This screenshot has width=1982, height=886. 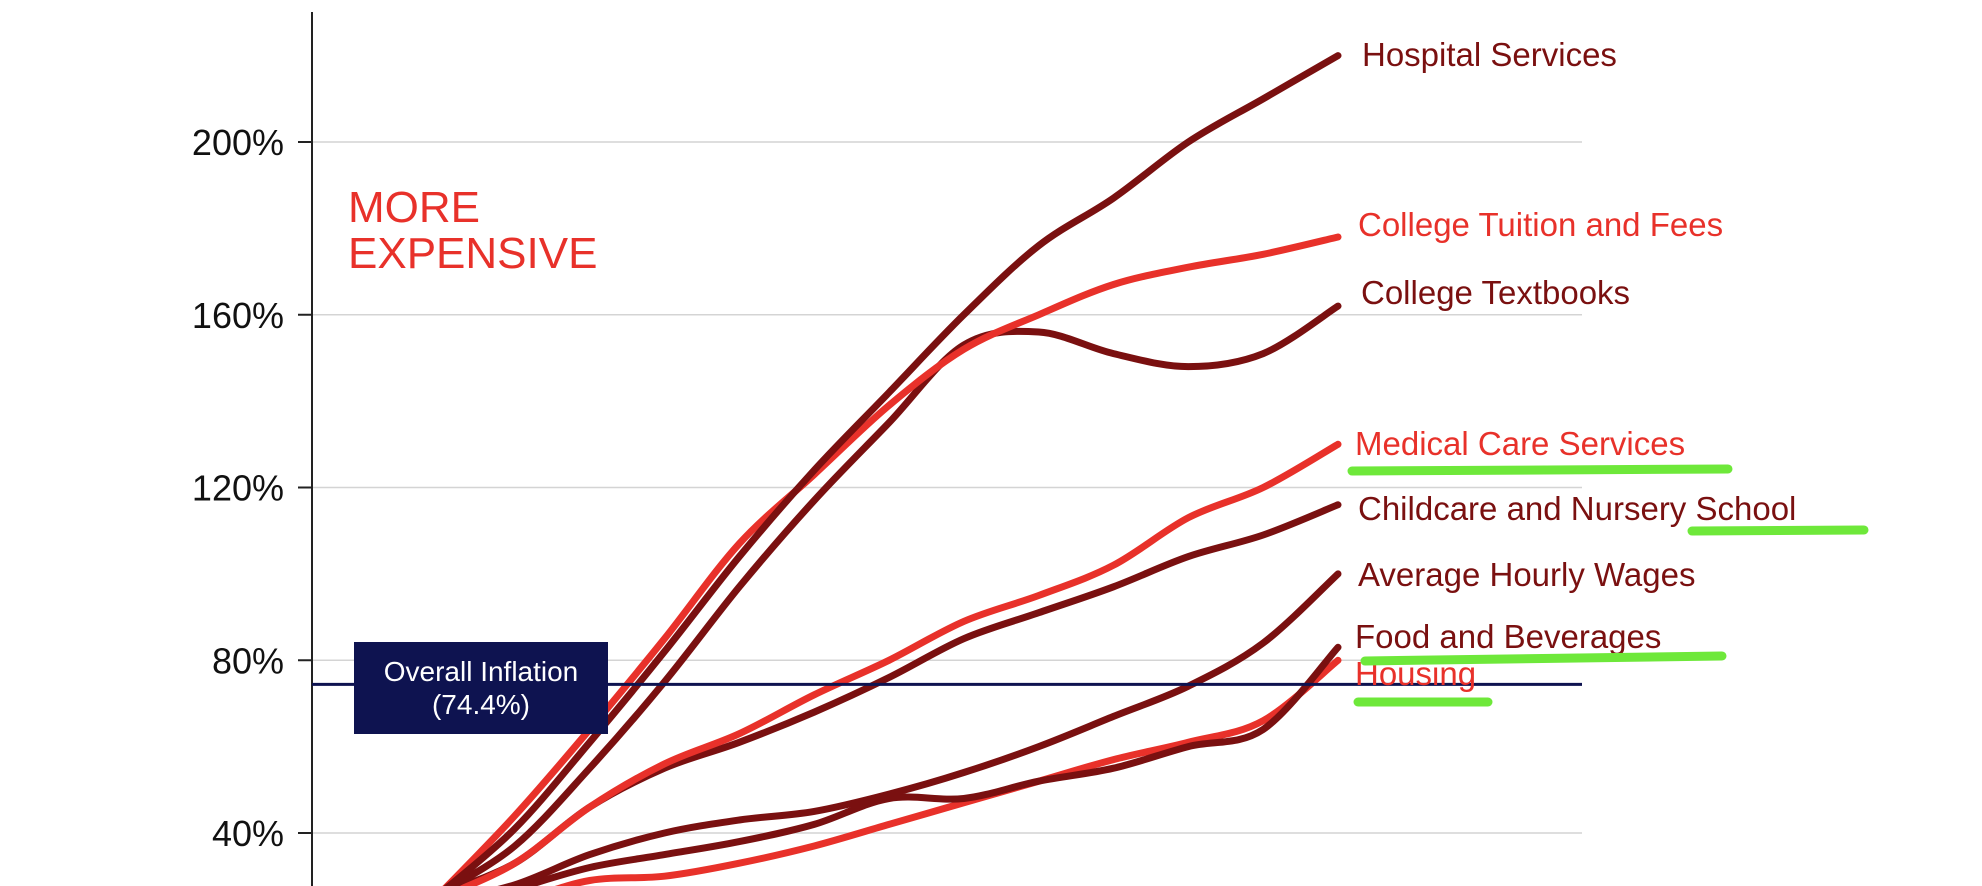 I want to click on y-tick-label: 200%, so click(x=238, y=142).